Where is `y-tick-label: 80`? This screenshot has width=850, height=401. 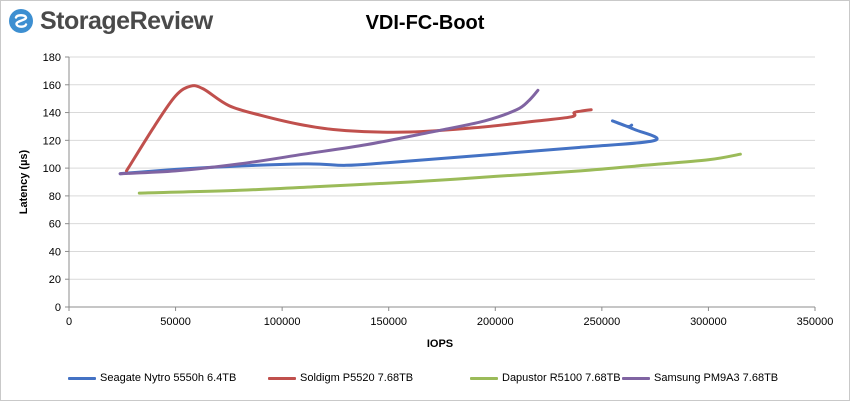
y-tick-label: 80 is located at coordinates (55, 197).